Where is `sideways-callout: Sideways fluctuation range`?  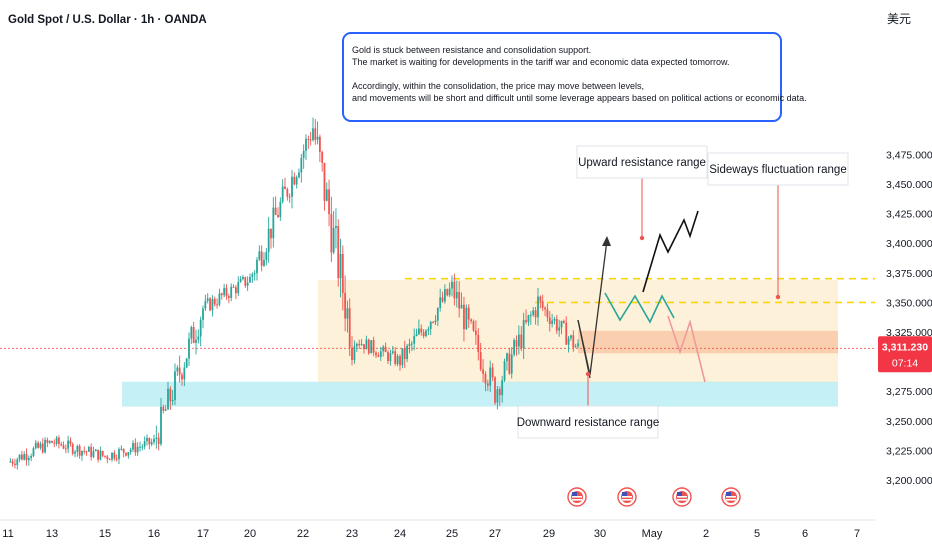 sideways-callout: Sideways fluctuation range is located at coordinates (778, 169).